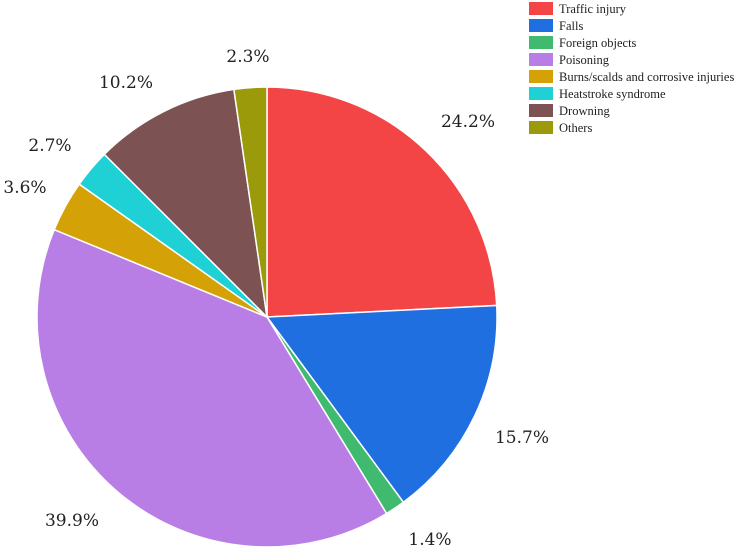  Describe the element at coordinates (186, 204) in the screenshot. I see `pie-slice-drowning` at that location.